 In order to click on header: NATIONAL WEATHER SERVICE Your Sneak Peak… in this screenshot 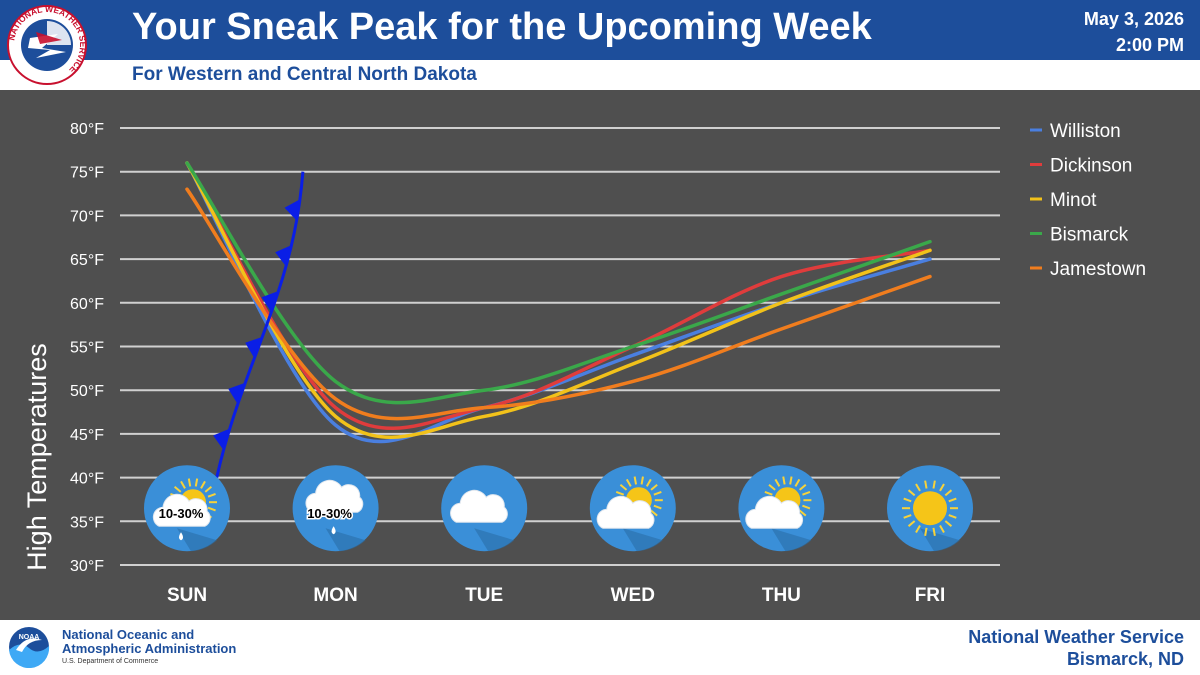, I will do `click(600, 45)`.